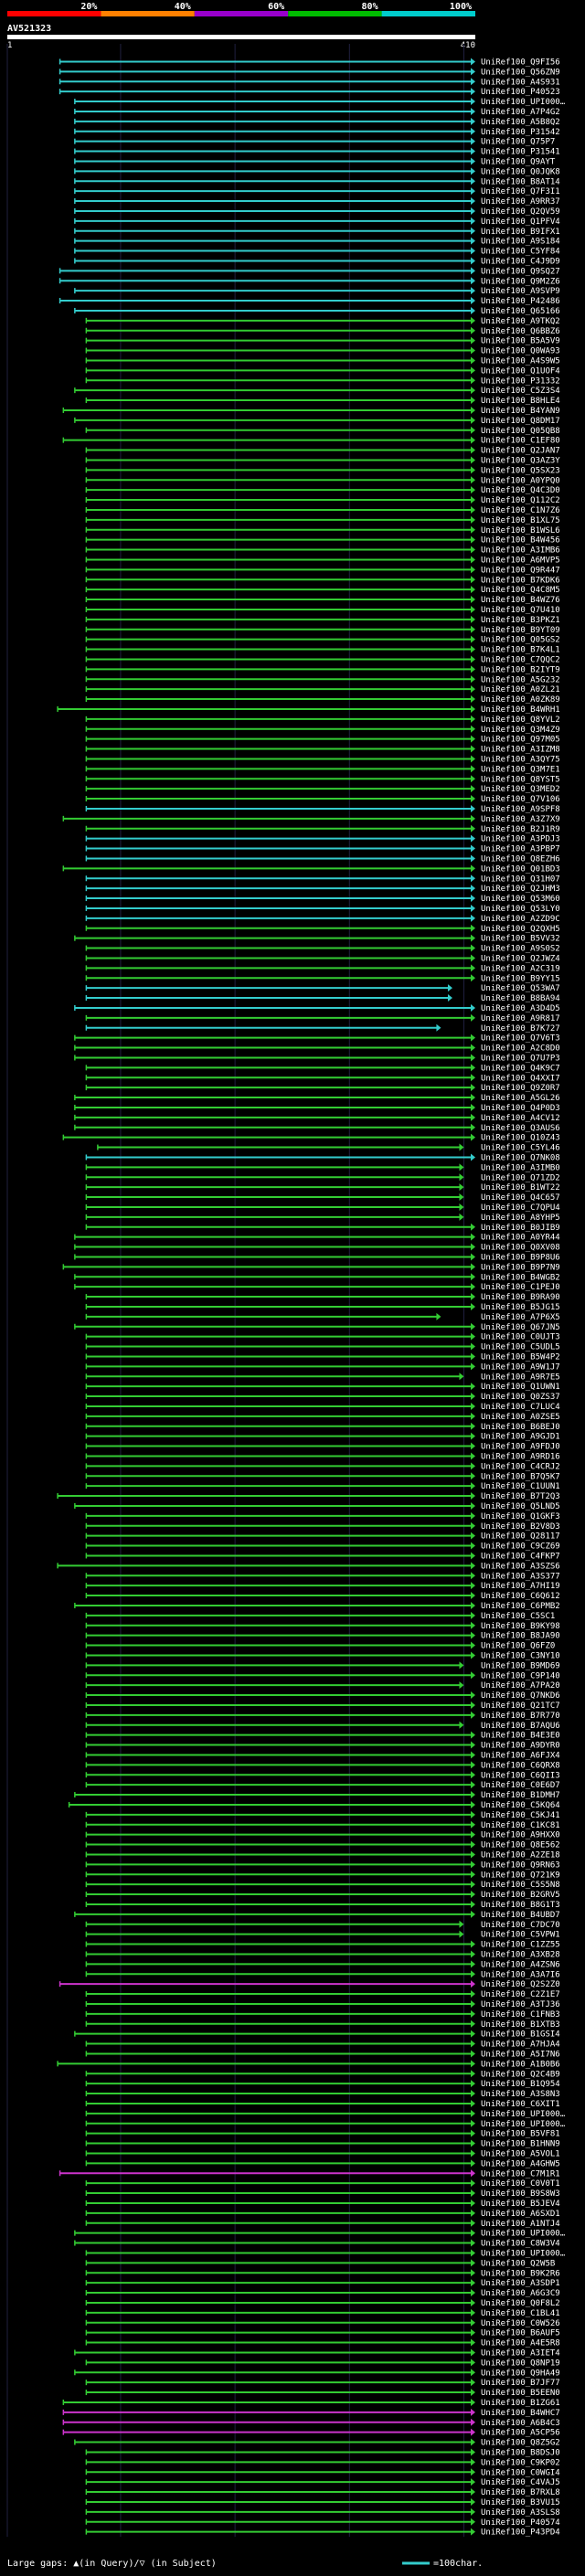 This screenshot has width=585, height=2576. I want to click on hit-row: UniRef100_C7QQC2, so click(323, 659).